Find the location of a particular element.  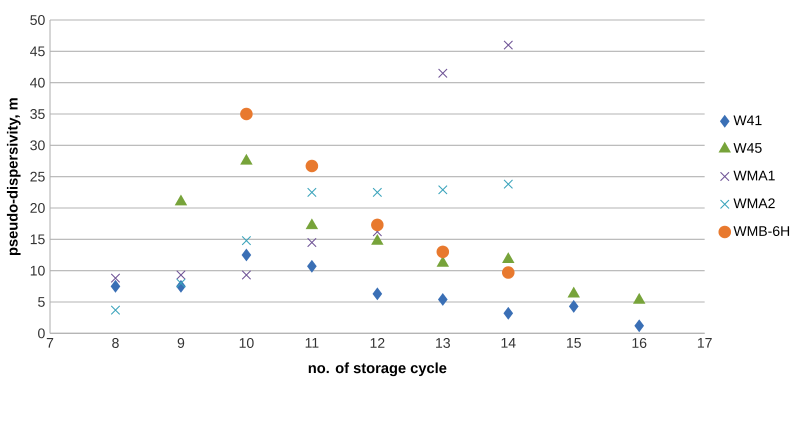

x-tick-label: 8 is located at coordinates (115, 343).